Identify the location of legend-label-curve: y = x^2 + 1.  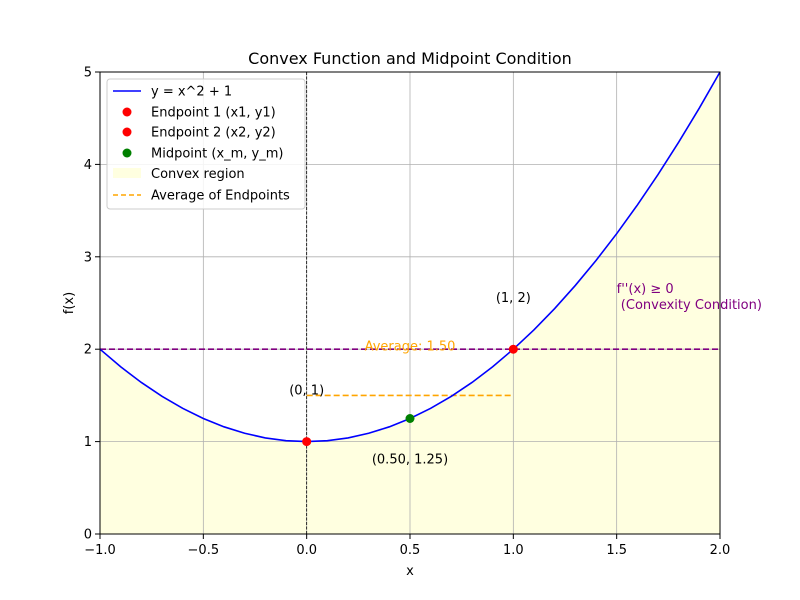
(191, 92).